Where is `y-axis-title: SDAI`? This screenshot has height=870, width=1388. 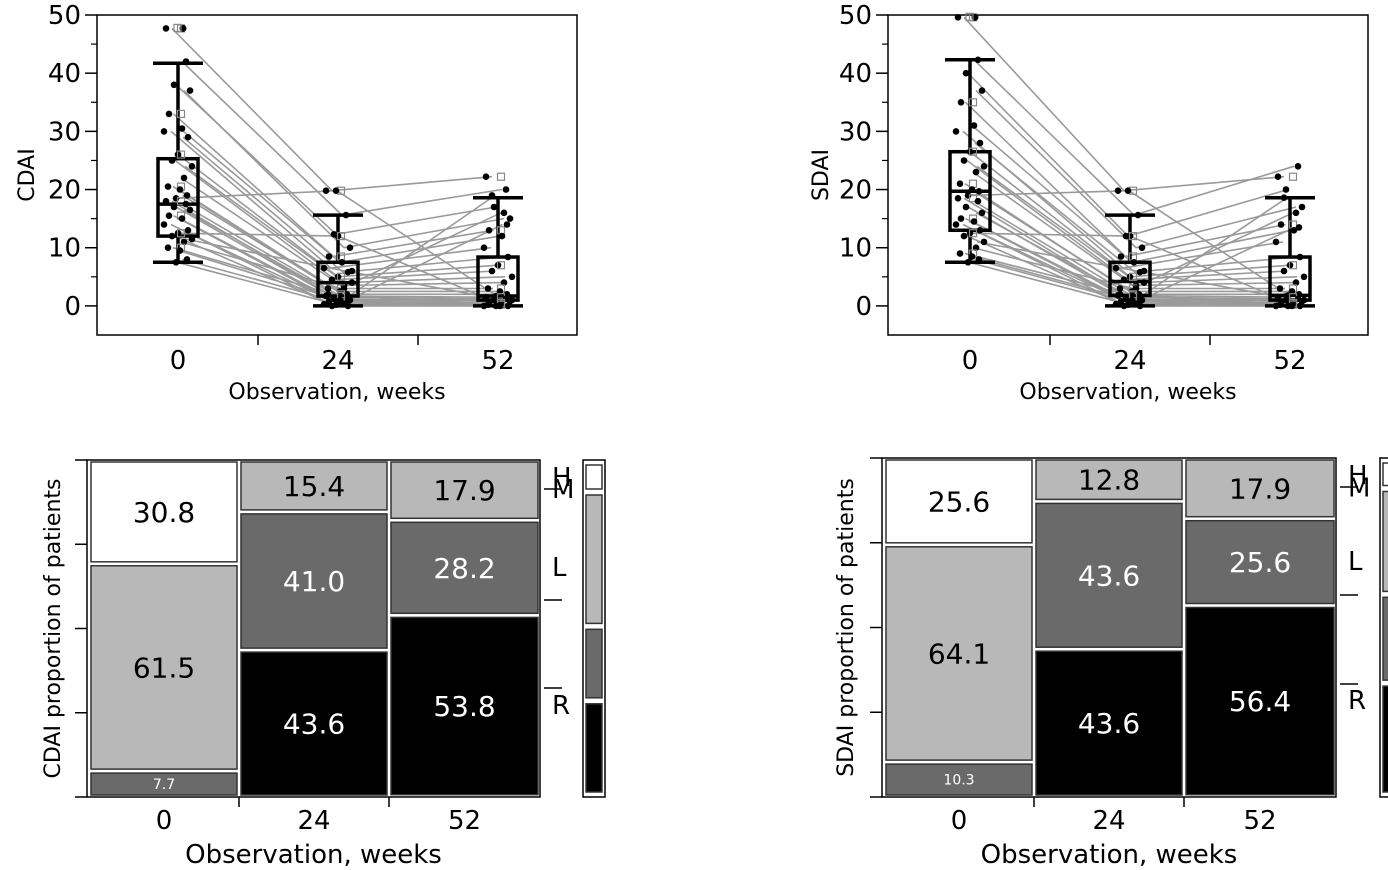 y-axis-title: SDAI is located at coordinates (821, 175).